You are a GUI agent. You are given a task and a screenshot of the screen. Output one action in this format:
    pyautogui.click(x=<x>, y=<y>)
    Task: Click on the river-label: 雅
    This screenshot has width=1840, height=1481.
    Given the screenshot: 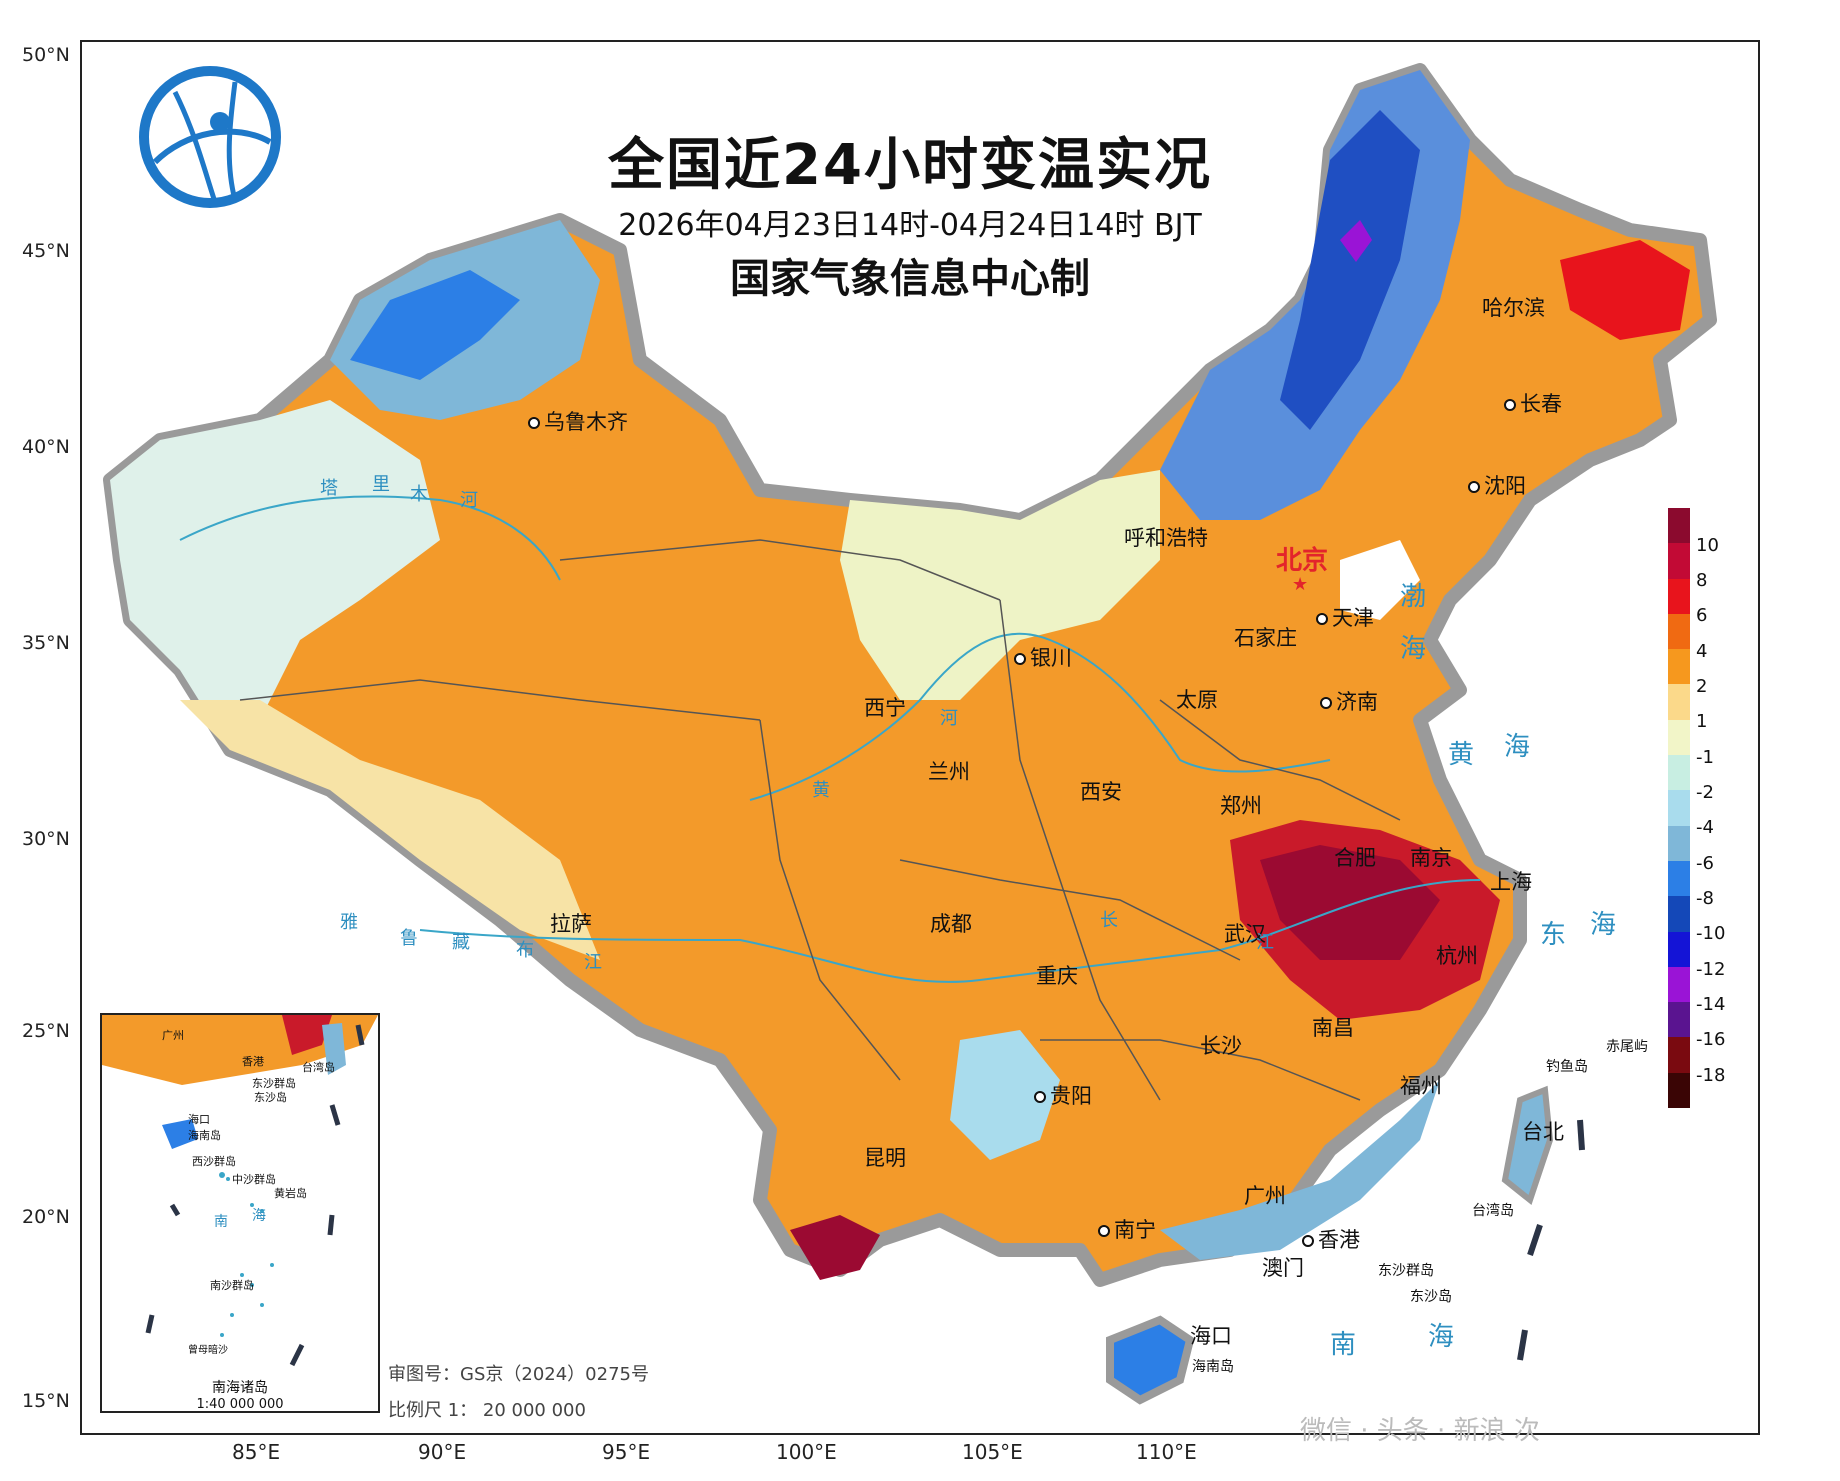 What is the action you would take?
    pyautogui.click(x=350, y=922)
    